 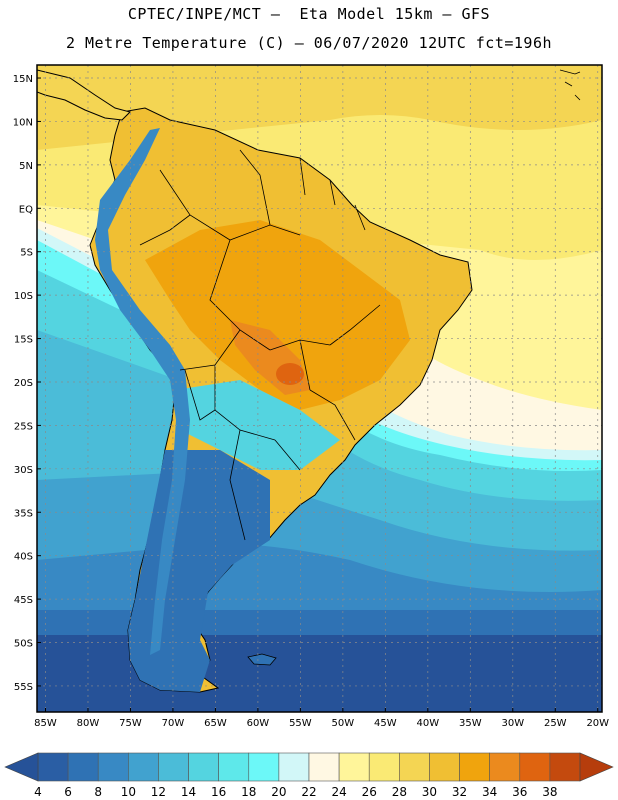 What do you see at coordinates (26, 253) in the screenshot?
I see `lat-label: 5S` at bounding box center [26, 253].